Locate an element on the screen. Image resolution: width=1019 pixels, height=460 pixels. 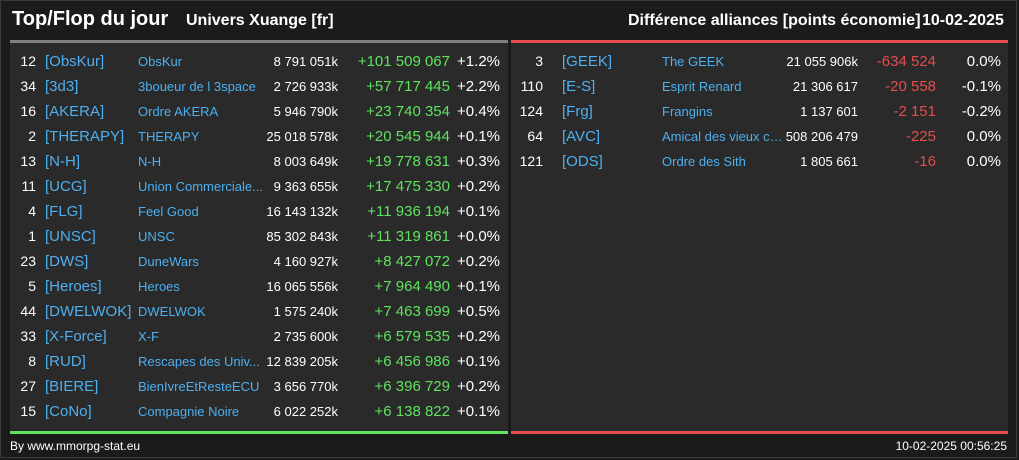
alliance-rank: 3 is located at coordinates (539, 61).